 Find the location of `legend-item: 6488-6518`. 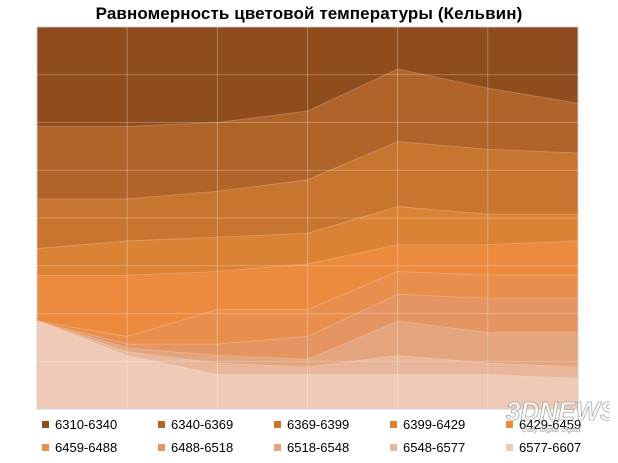

legend-item: 6488-6518 is located at coordinates (216, 447).